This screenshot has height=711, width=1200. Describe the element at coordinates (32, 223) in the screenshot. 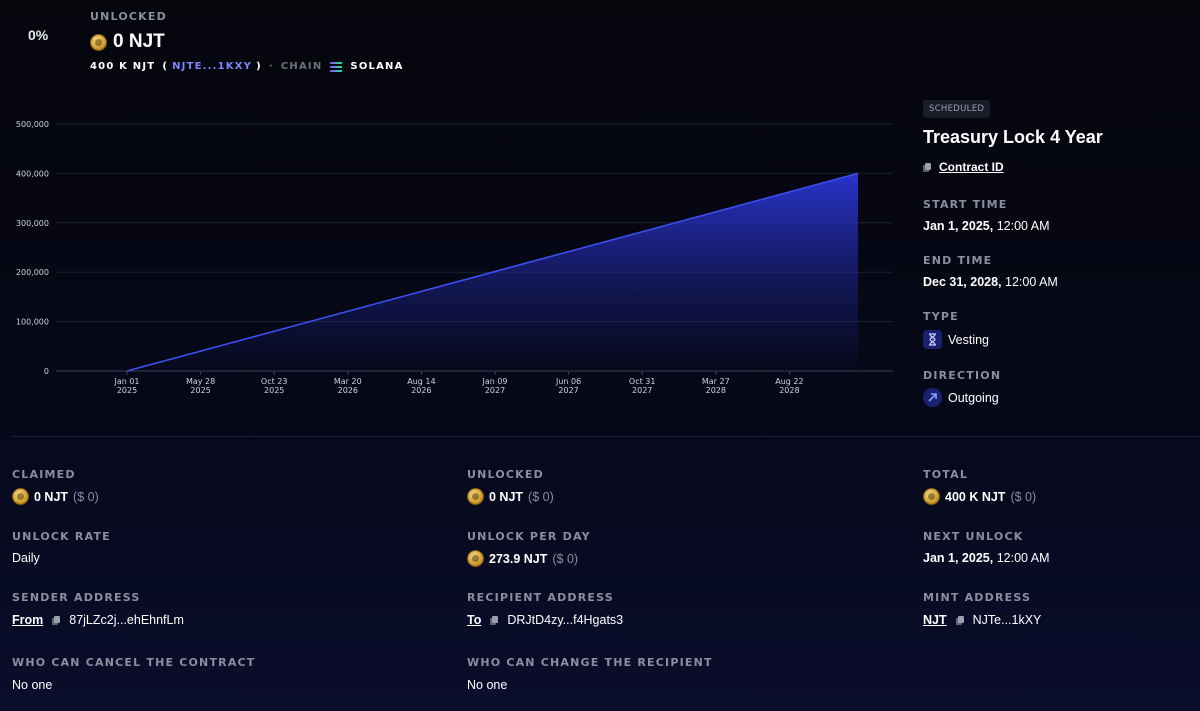

I see `y-tick-label: 300,000` at that location.